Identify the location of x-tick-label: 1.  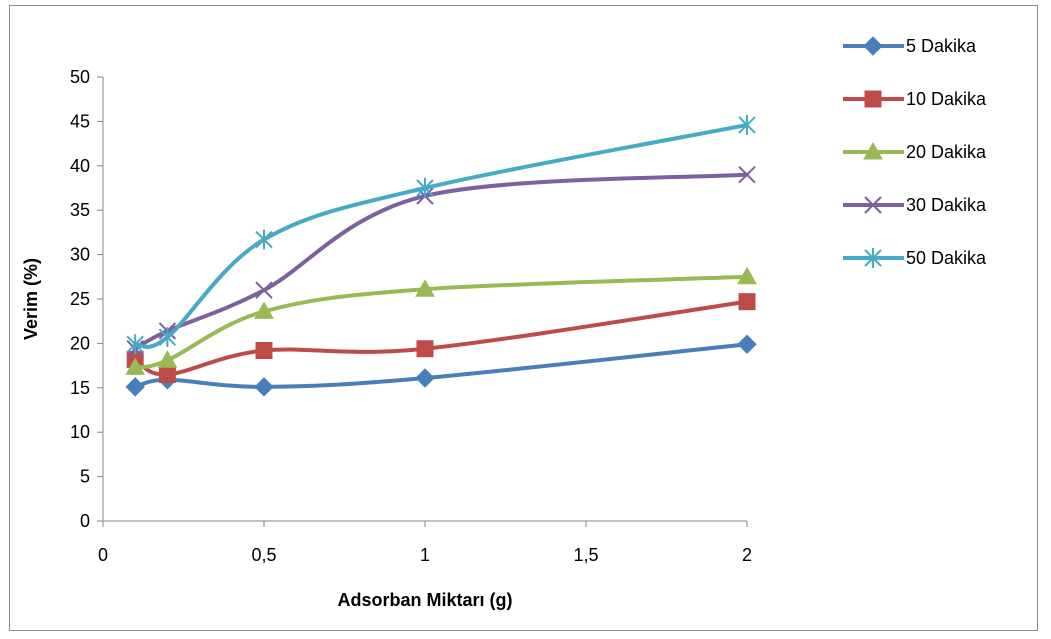
(425, 555).